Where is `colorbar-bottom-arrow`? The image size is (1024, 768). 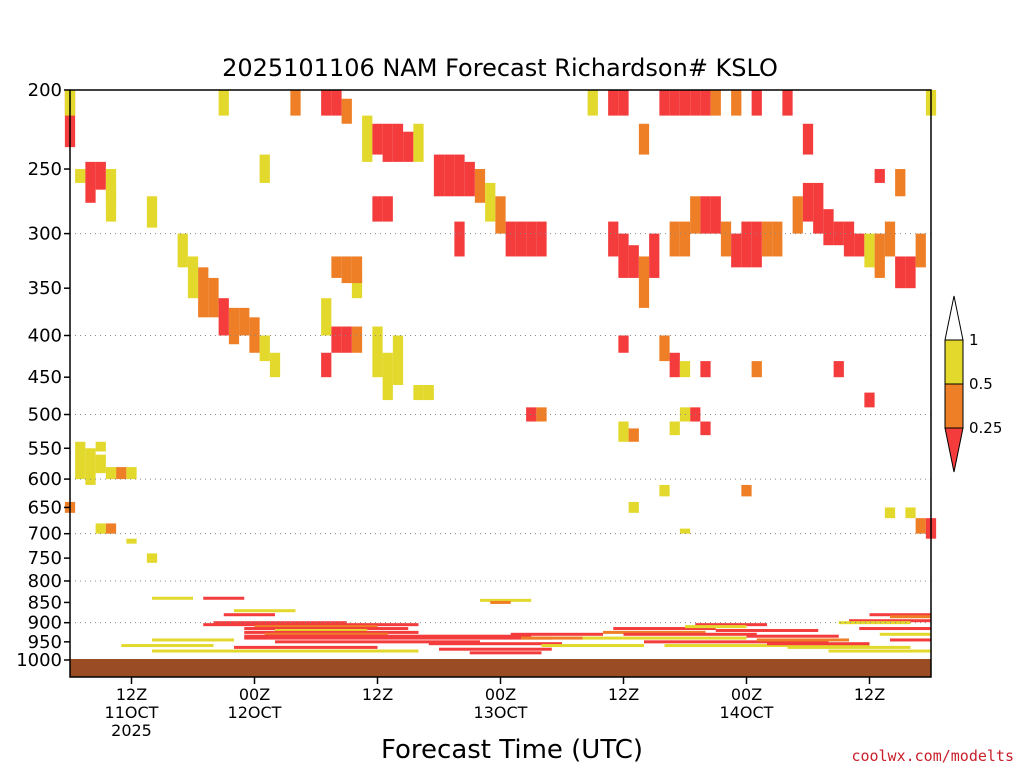
colorbar-bottom-arrow is located at coordinates (954, 450).